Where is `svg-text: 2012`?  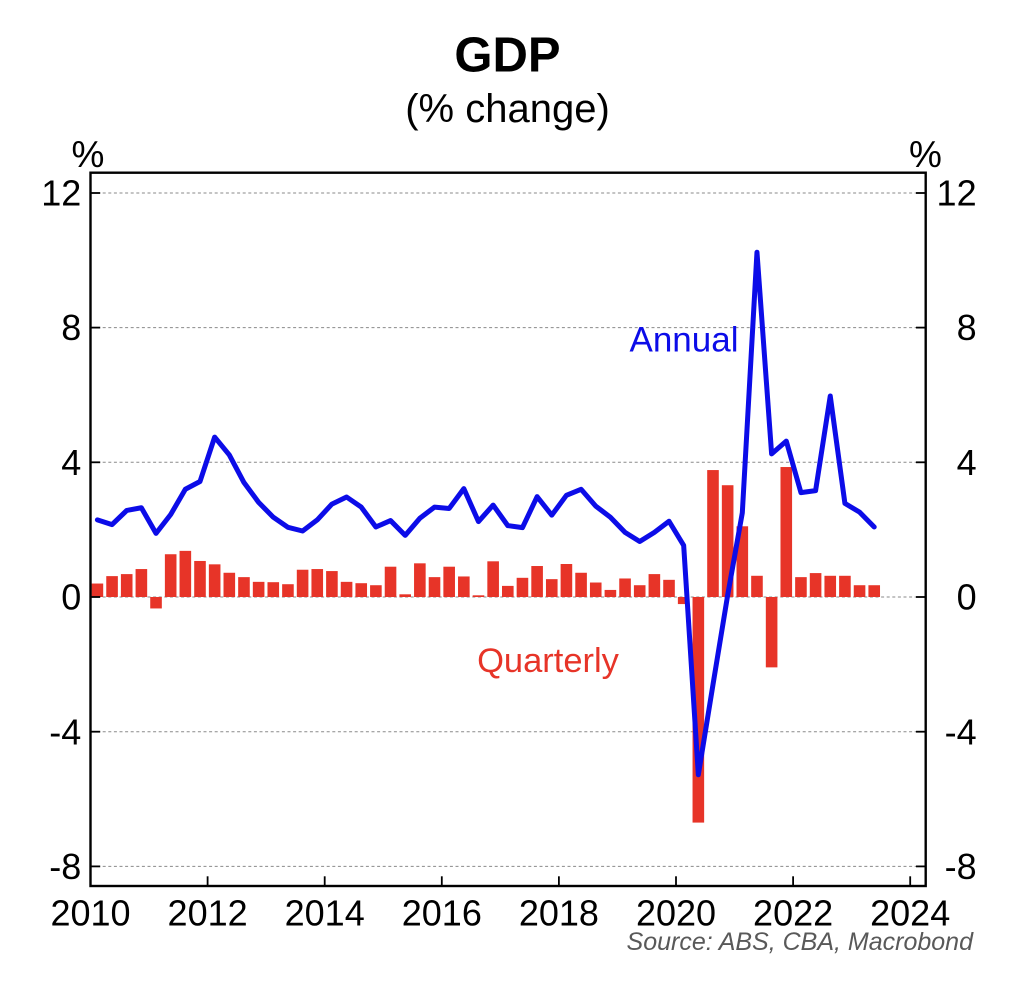
svg-text: 2012 is located at coordinates (208, 913).